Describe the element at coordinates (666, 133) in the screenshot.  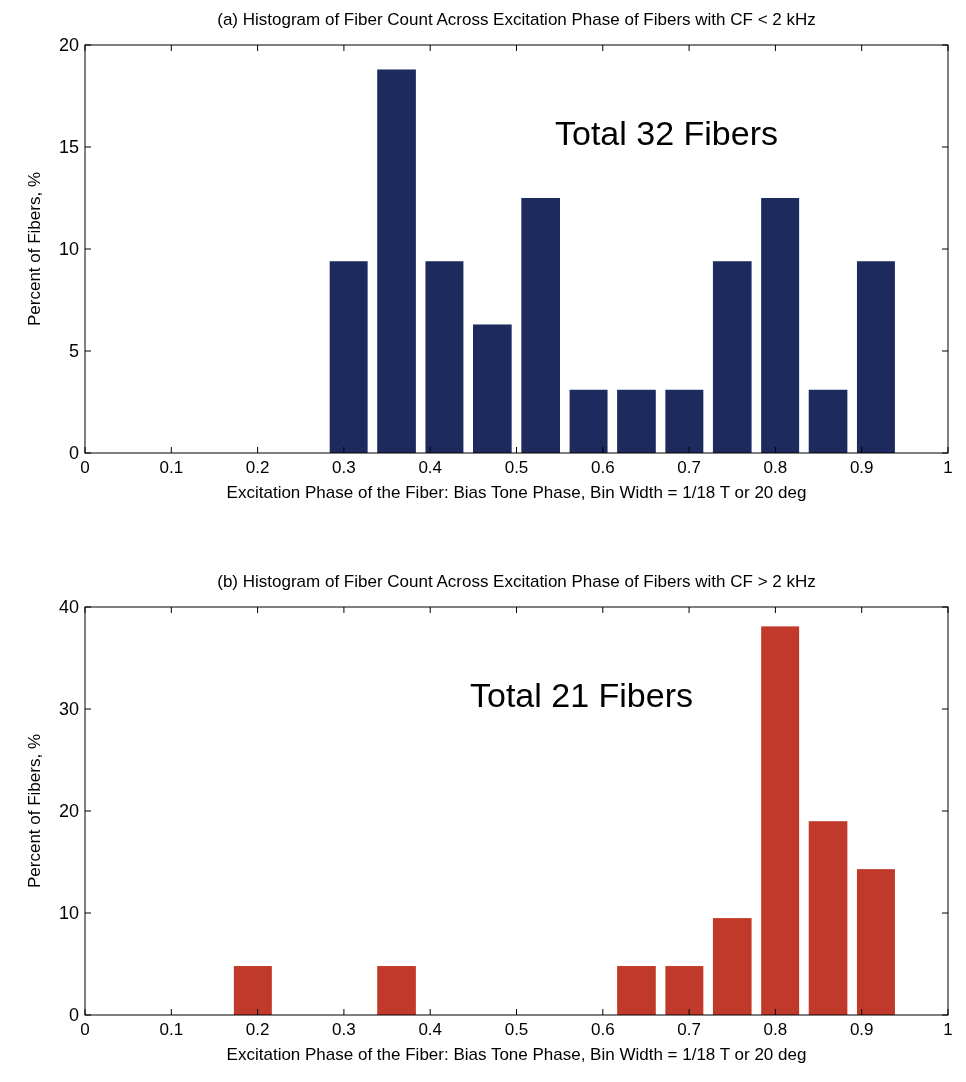
I see `annotation: Total 32 Fibers` at that location.